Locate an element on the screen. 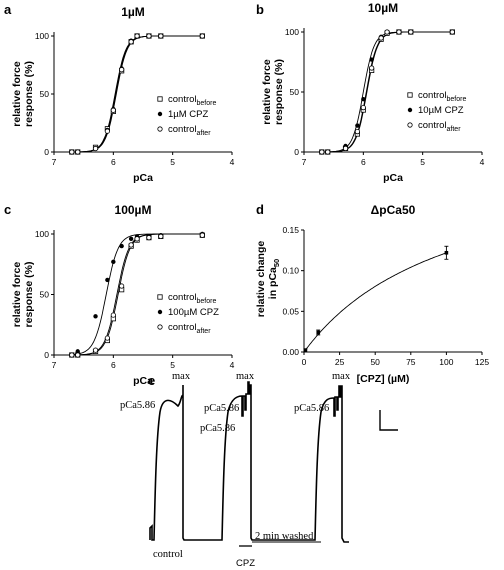 The width and height of the screenshot is (504, 570). y-axis-label: in pCa50 is located at coordinates (274, 279).